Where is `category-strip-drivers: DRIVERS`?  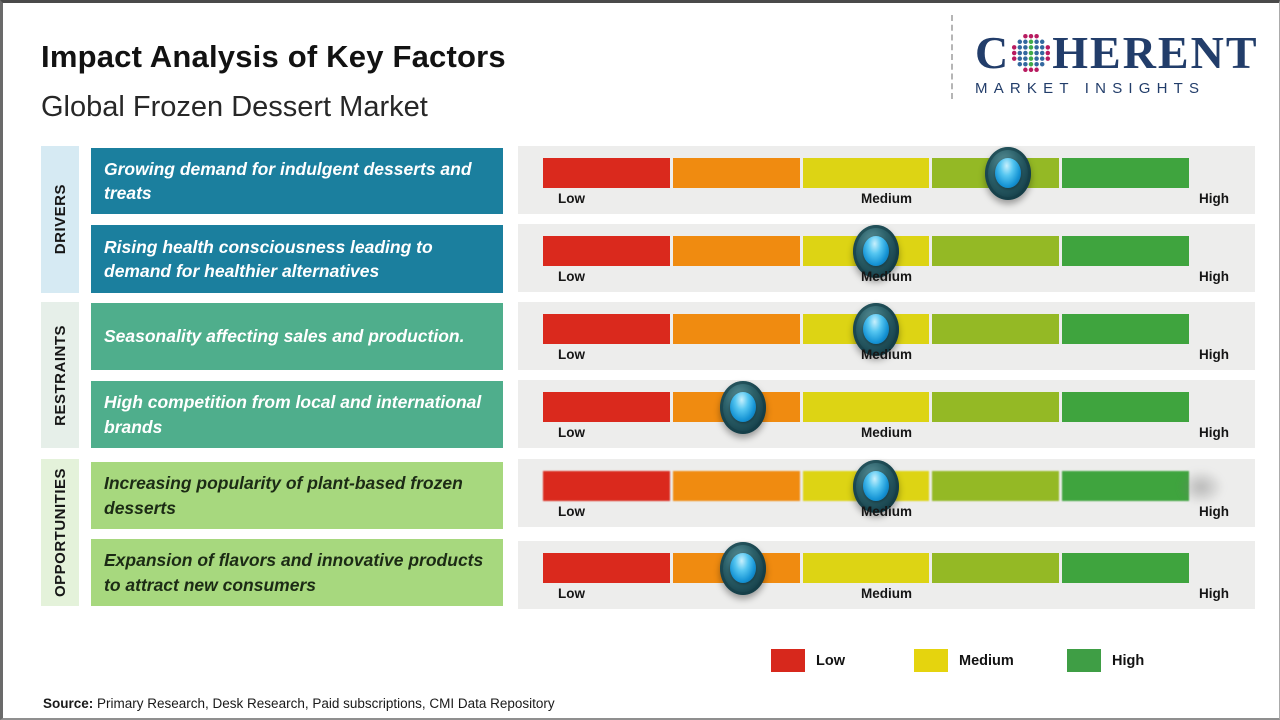 category-strip-drivers: DRIVERS is located at coordinates (60, 219).